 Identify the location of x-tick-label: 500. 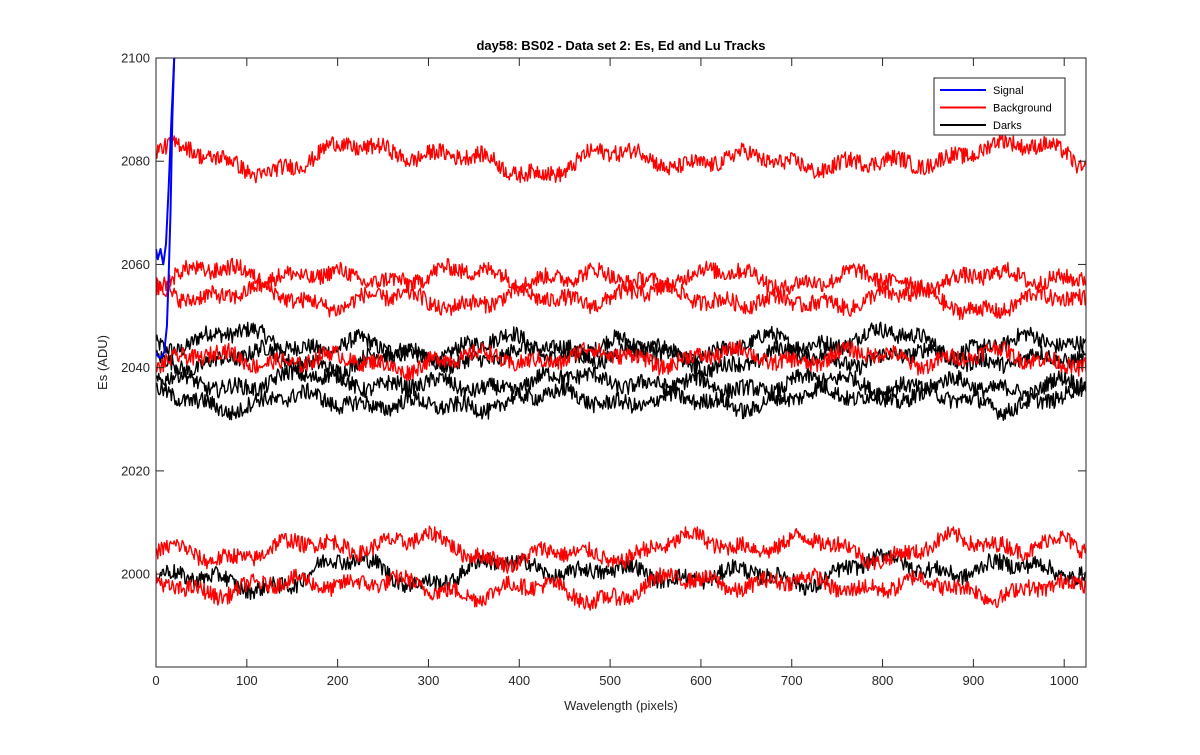
(610, 680).